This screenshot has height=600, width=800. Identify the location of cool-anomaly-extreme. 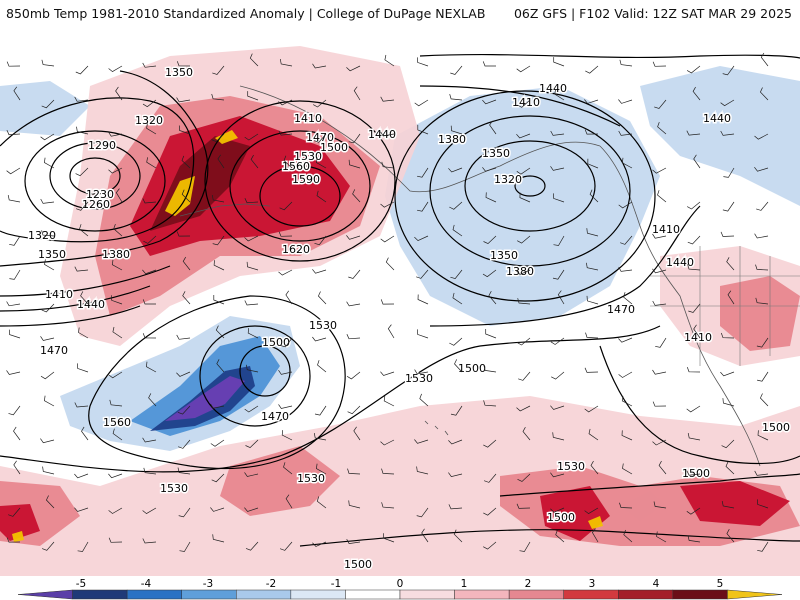
(205, 398).